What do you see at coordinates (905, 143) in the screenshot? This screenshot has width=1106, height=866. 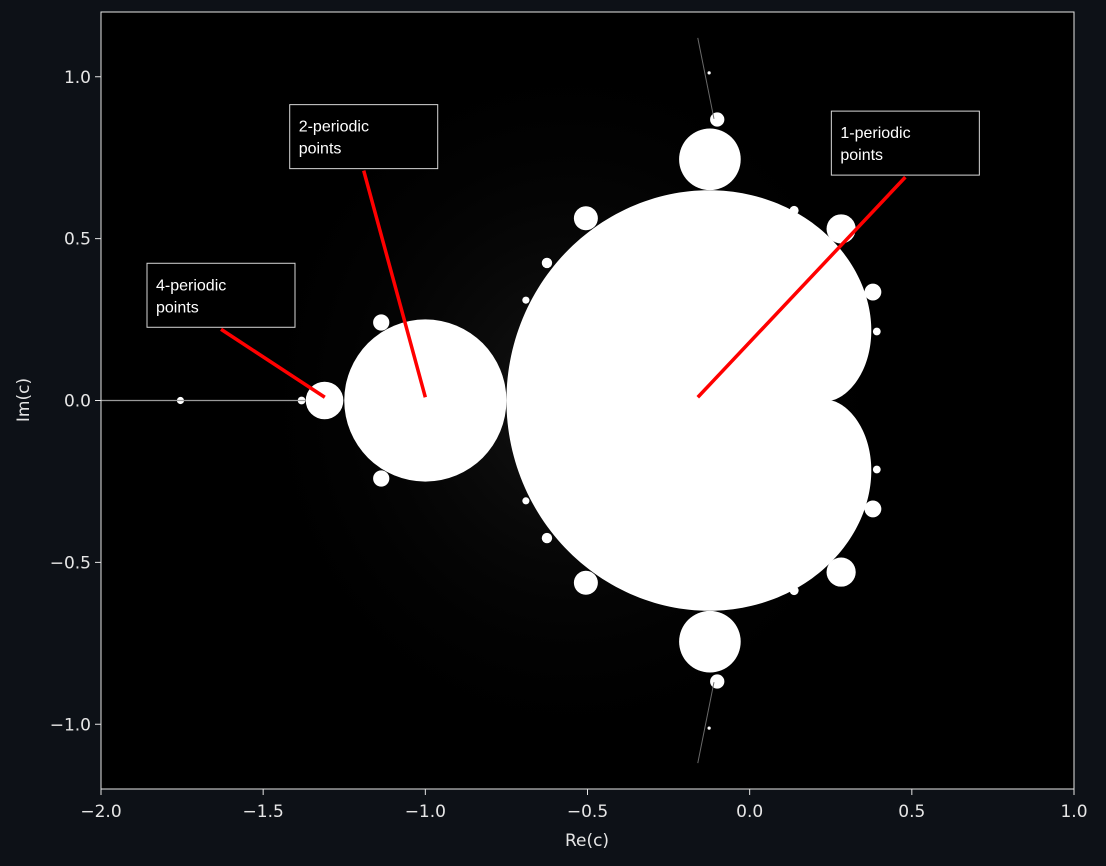 I see `ann1-label-box` at bounding box center [905, 143].